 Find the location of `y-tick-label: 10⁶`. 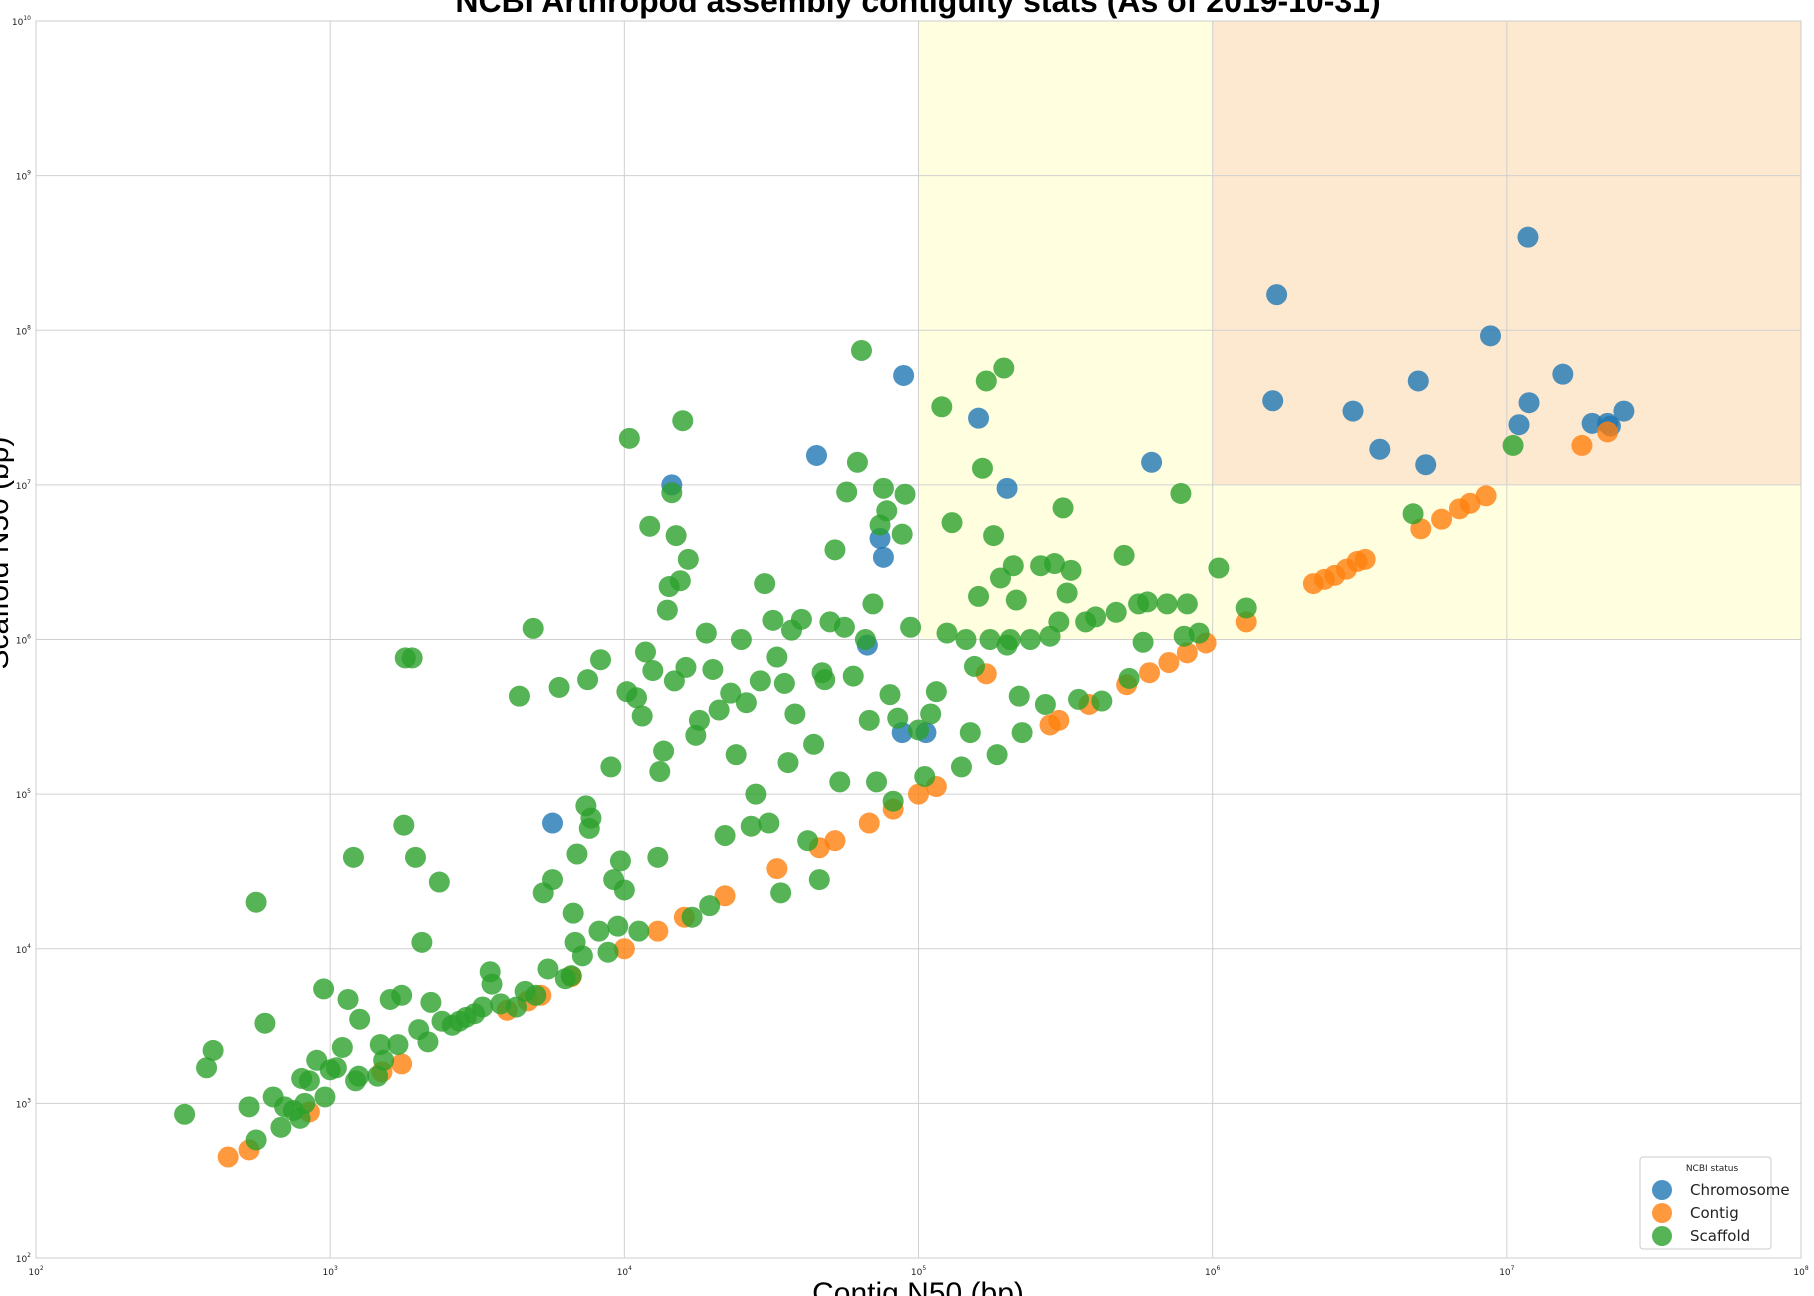

y-tick-label: 10⁶ is located at coordinates (23, 640).